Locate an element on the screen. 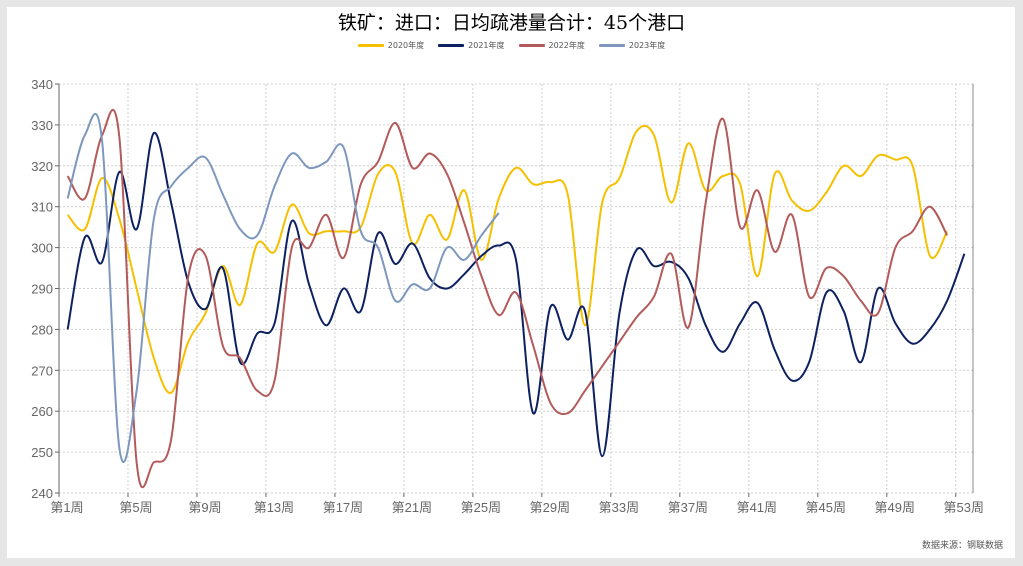 This screenshot has height=566, width=1023. y-tick-label: 290 is located at coordinates (42, 289).